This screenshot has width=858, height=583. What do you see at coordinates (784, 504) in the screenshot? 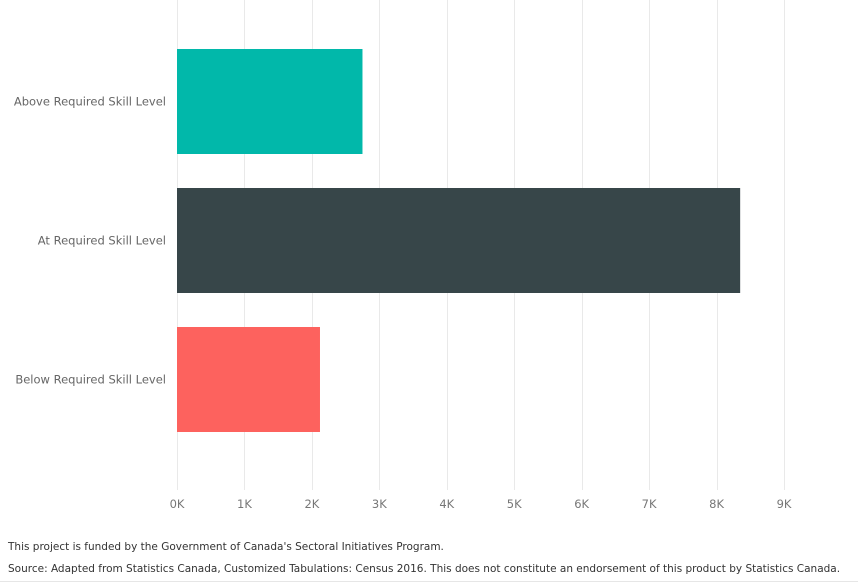
I see `x-tick-label: 9K` at bounding box center [784, 504].